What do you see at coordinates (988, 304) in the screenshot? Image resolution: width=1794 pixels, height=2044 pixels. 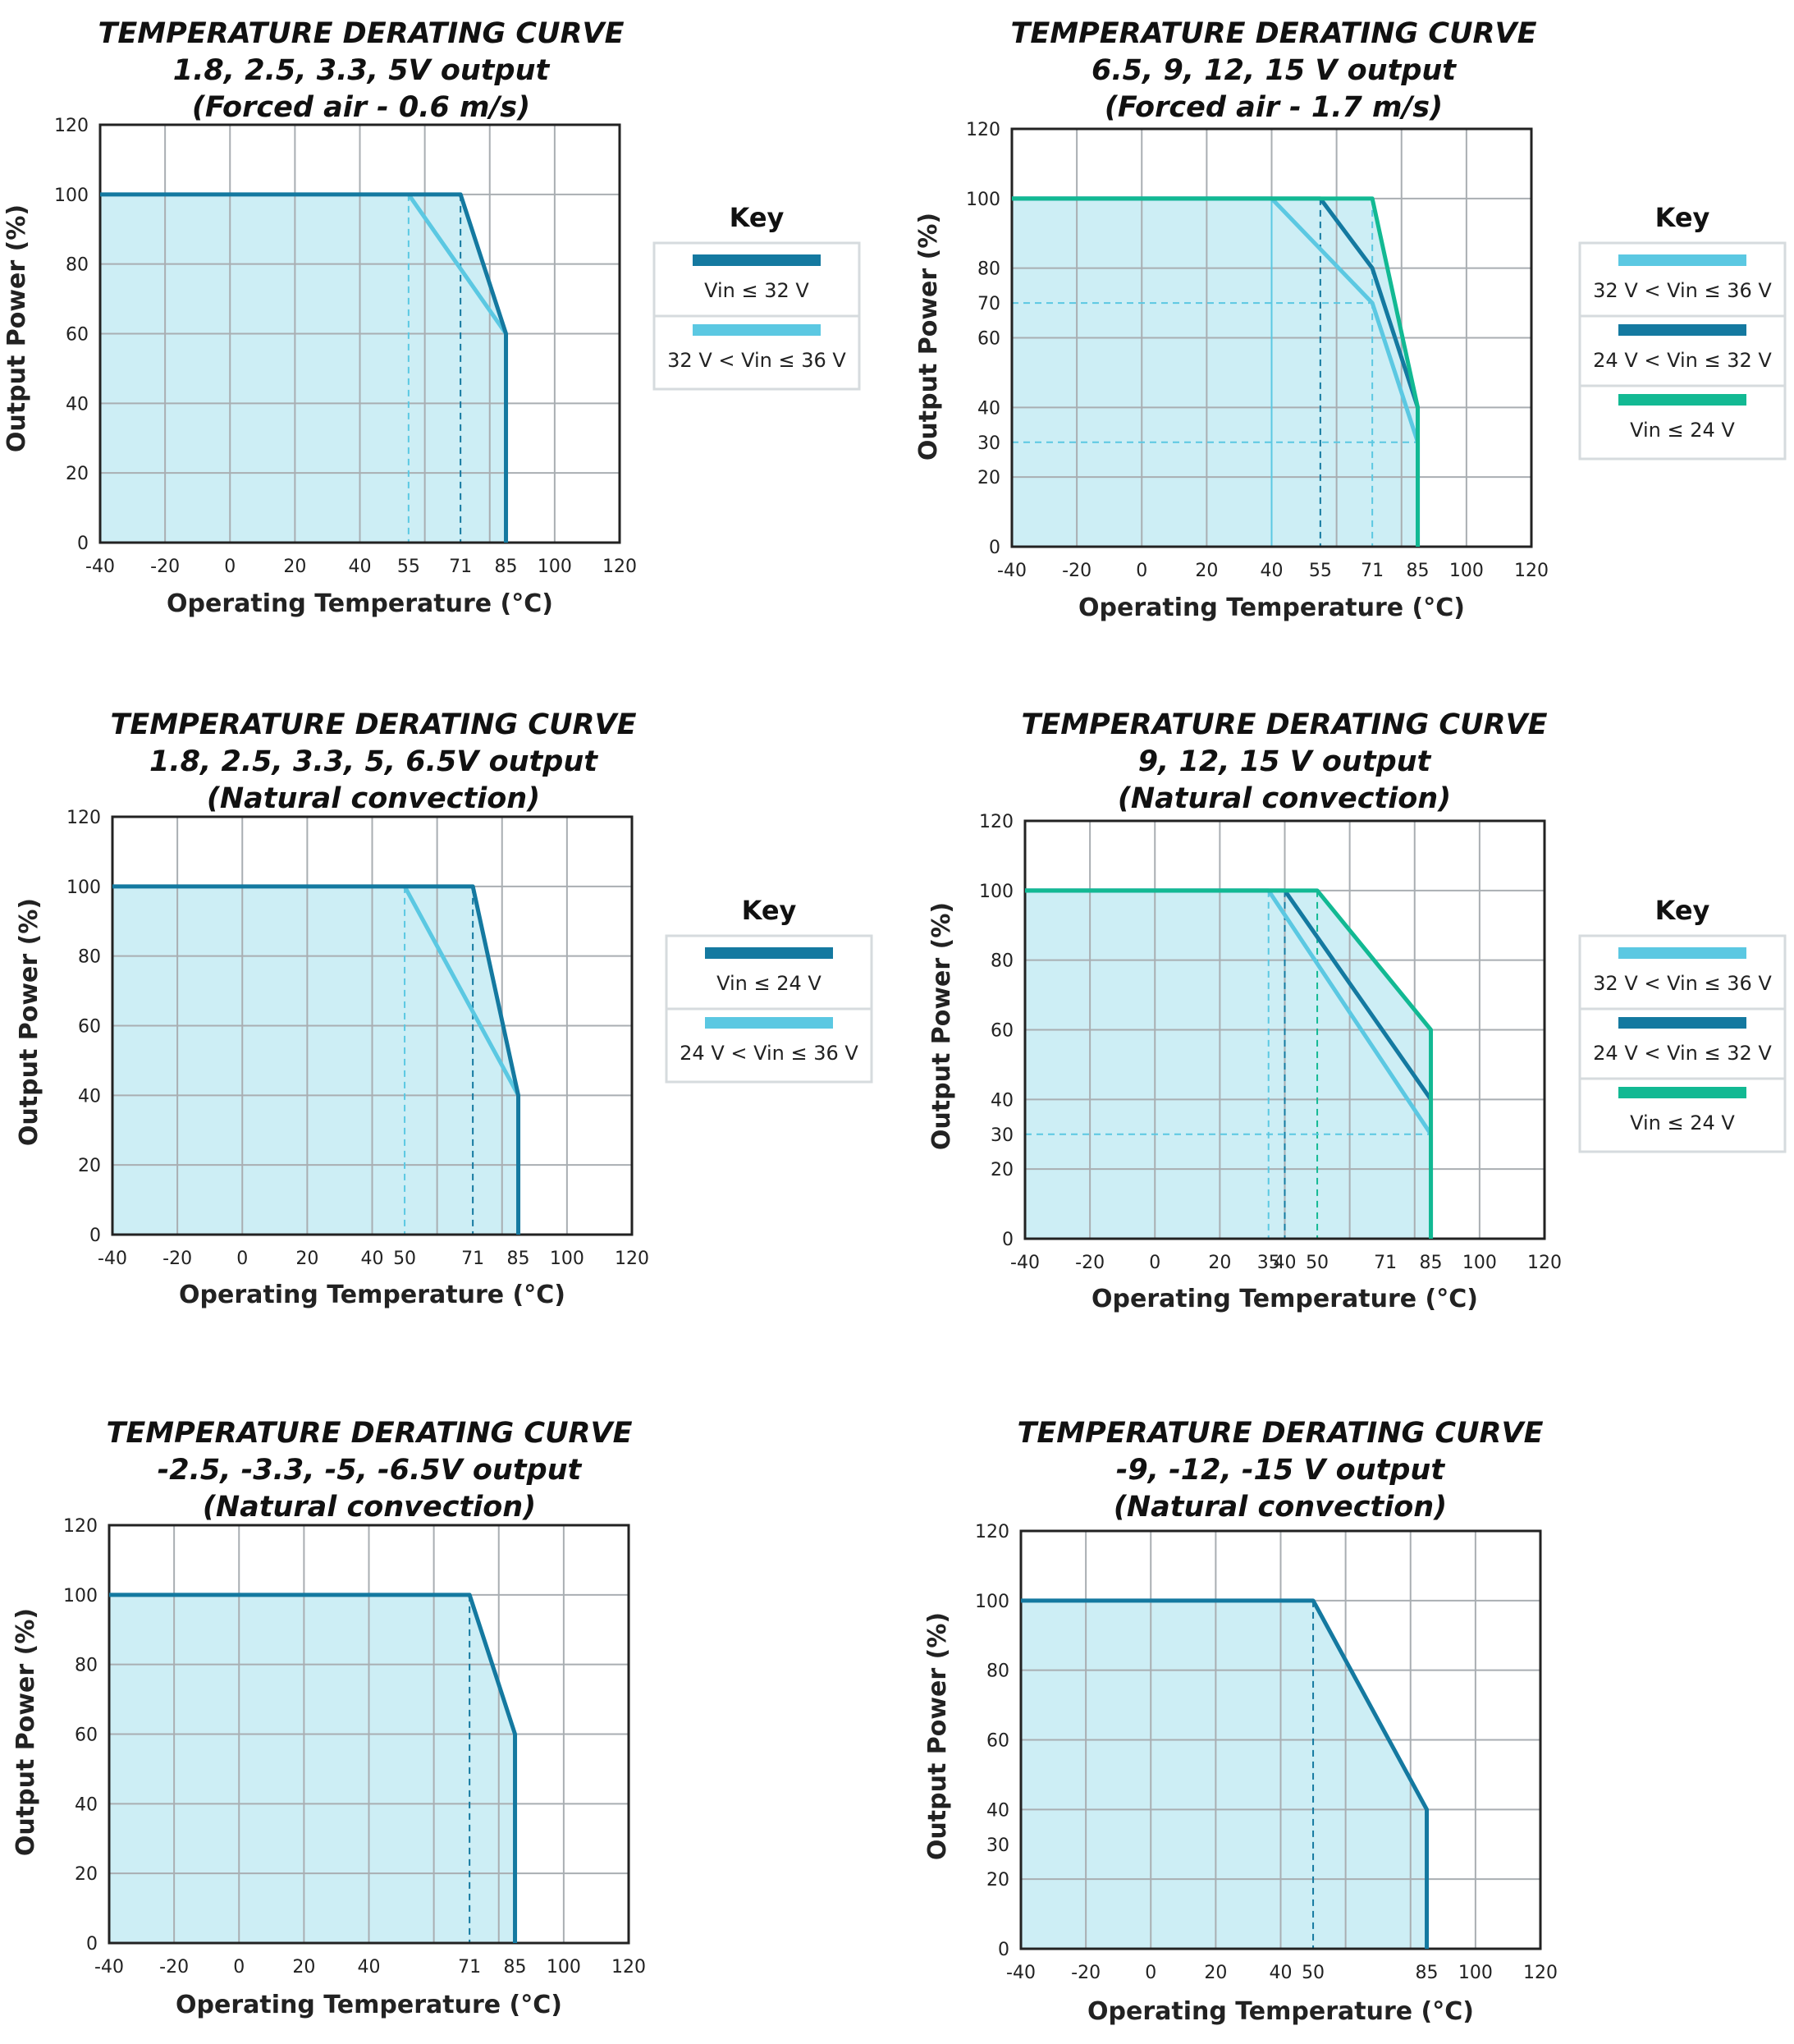 I see `y-tick-label: 70` at bounding box center [988, 304].